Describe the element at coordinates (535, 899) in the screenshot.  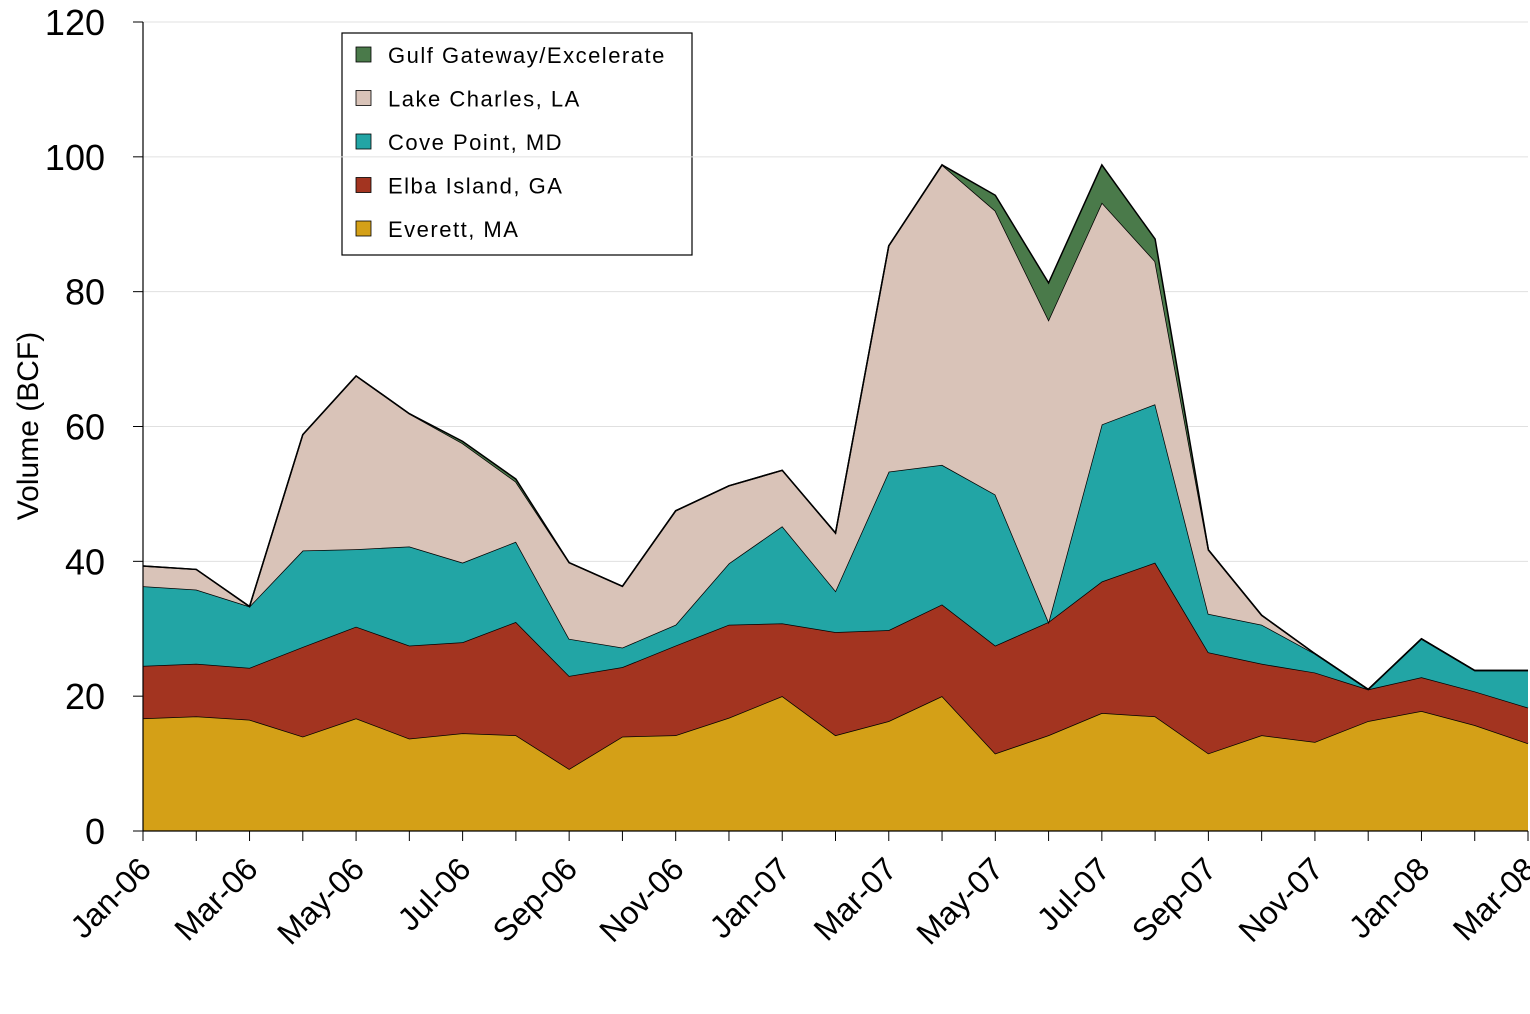
I see `x-tick-label: Sep-06` at that location.